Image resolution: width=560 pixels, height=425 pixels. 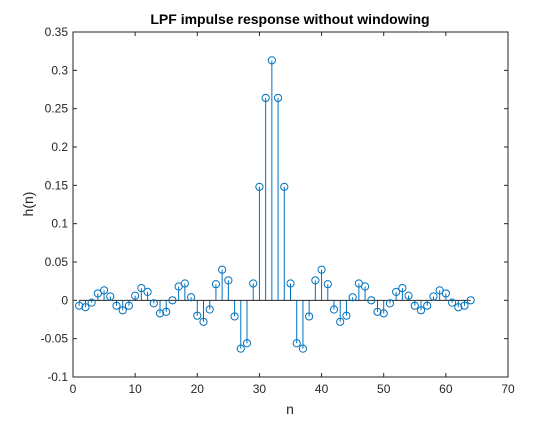 I want to click on y-tick-label: 0.15, so click(x=57, y=185).